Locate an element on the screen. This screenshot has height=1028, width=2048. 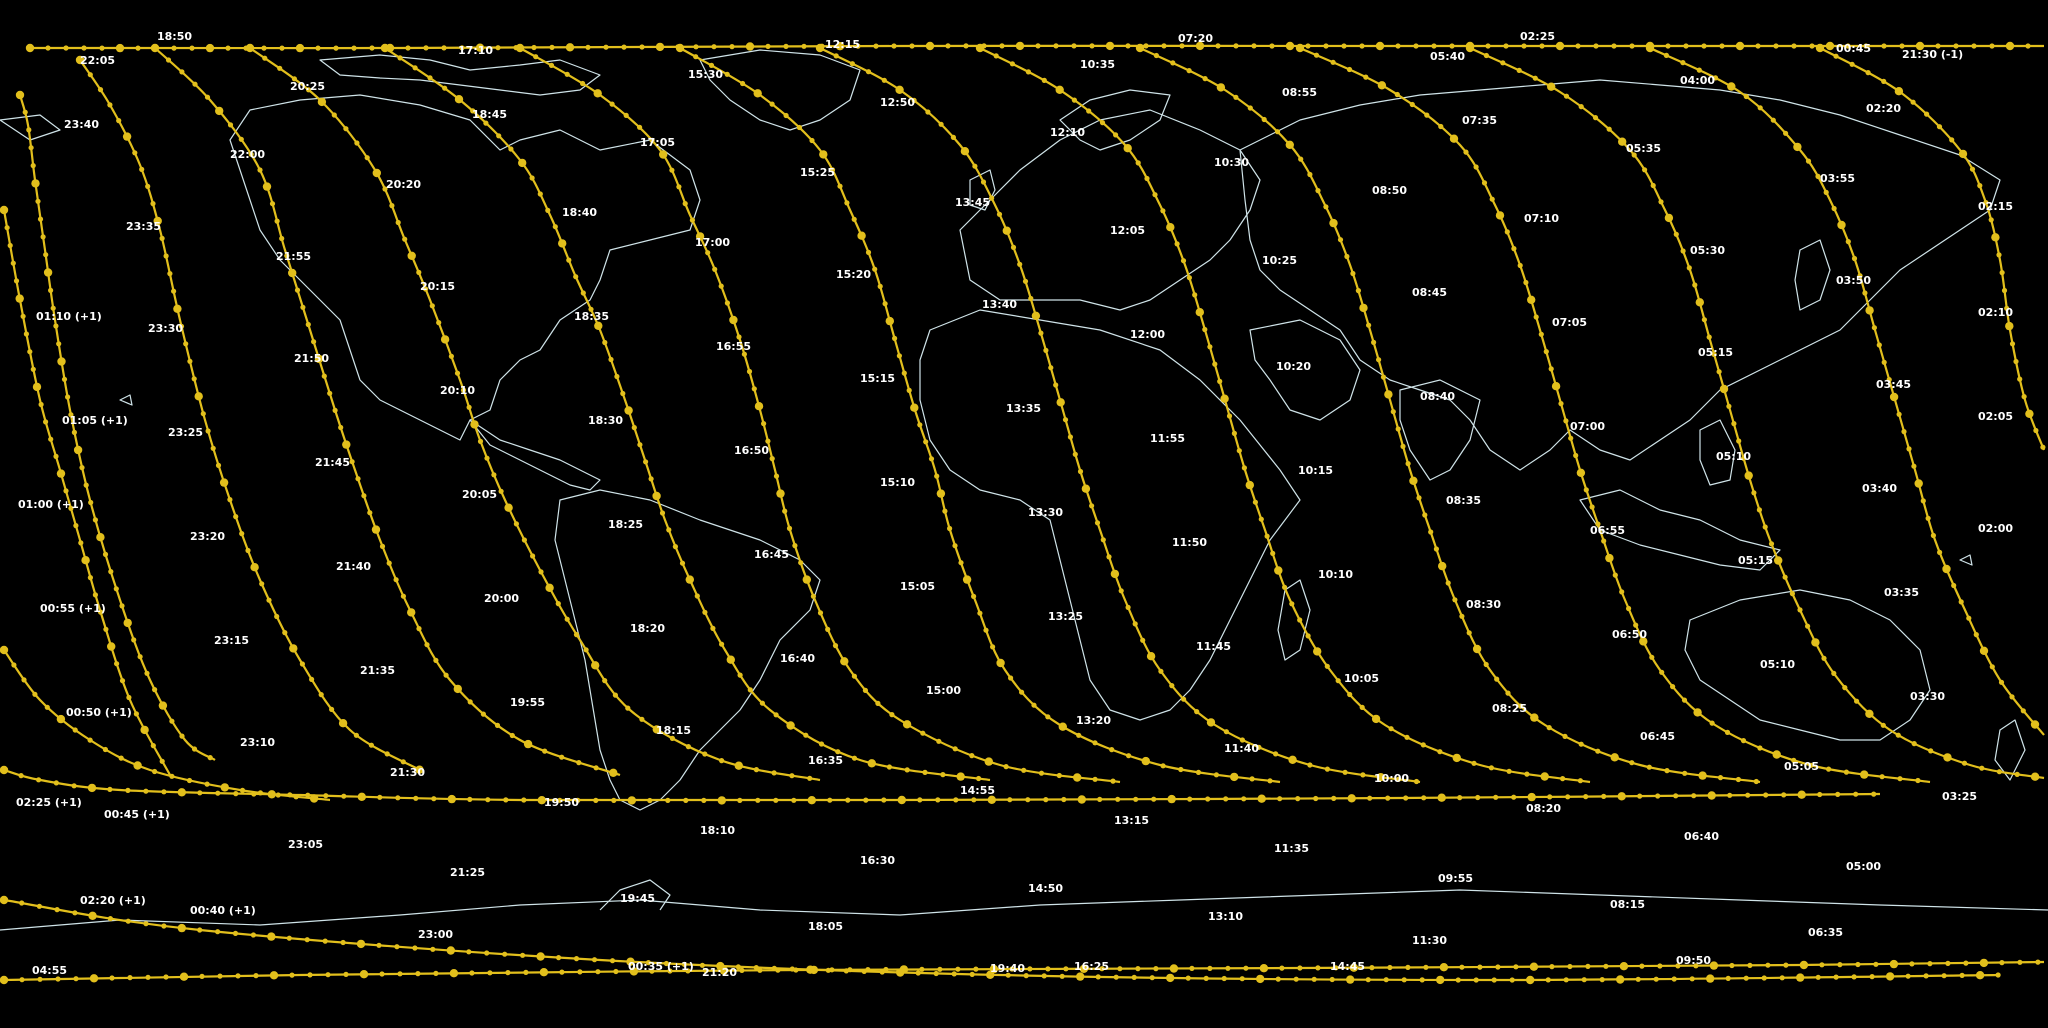
time-label: 00:50 (+1) is located at coordinates (99, 712).